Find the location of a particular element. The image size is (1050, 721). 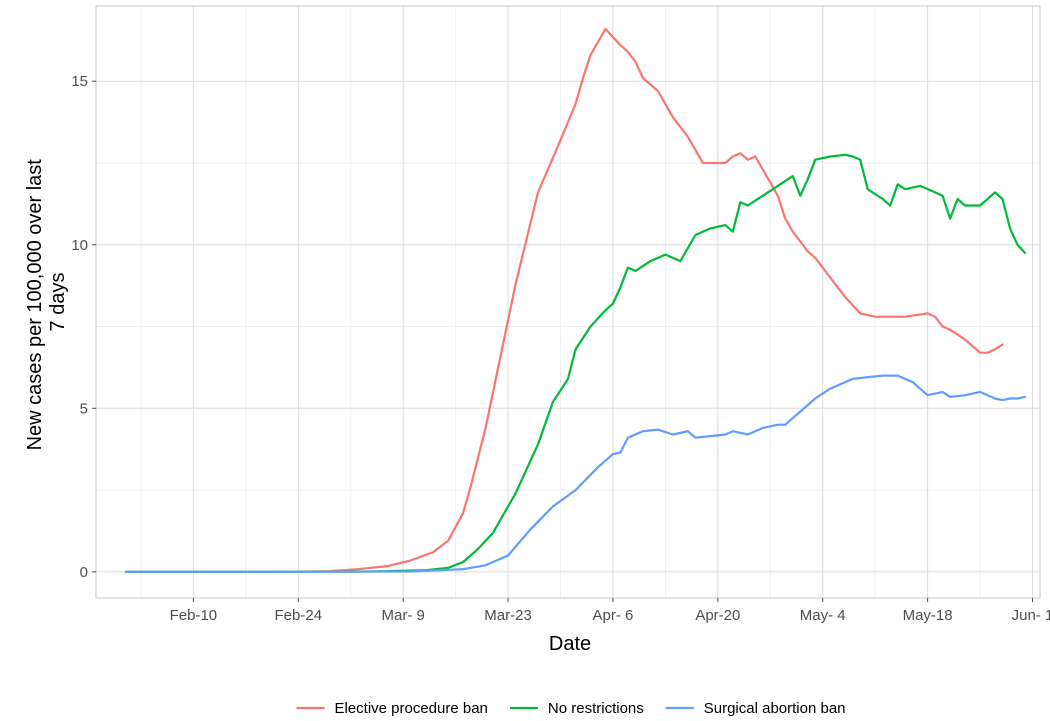

x-tick-label: Mar- 9 is located at coordinates (403, 615).